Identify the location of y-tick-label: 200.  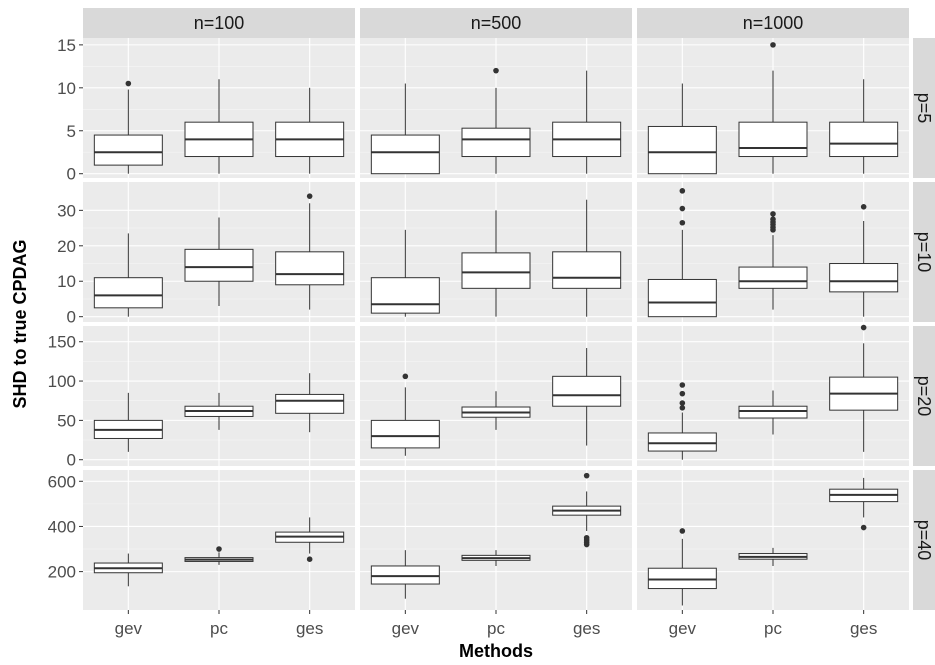
(62, 572).